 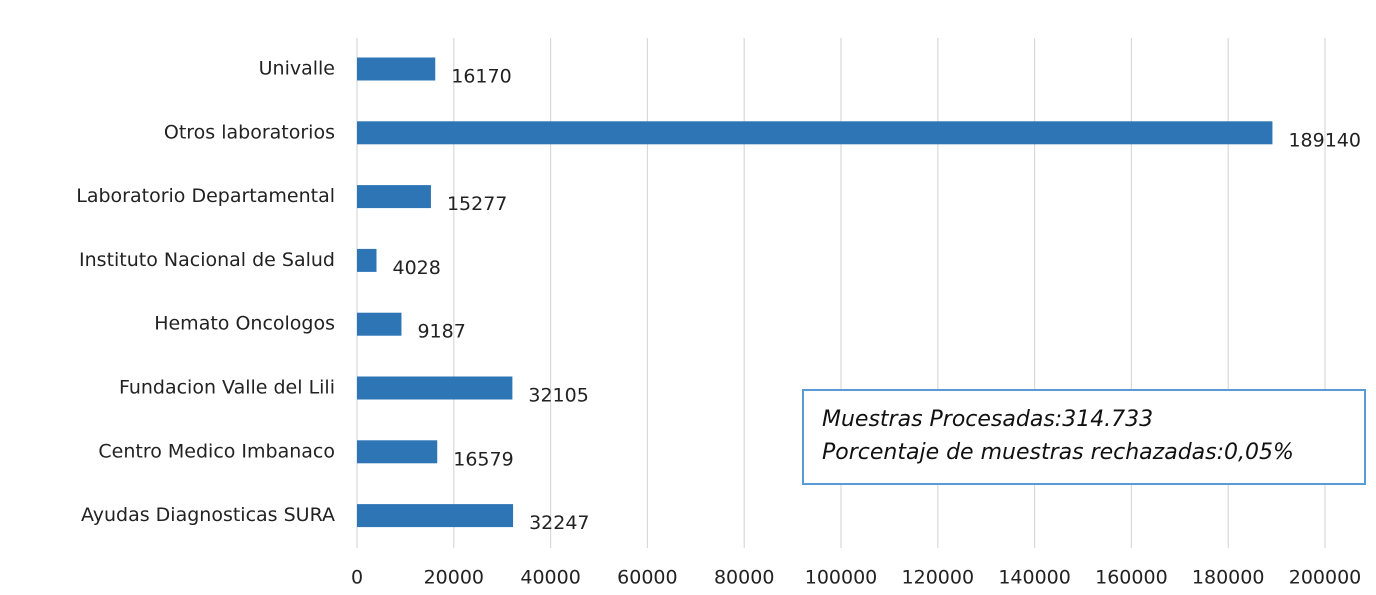 What do you see at coordinates (357, 578) in the screenshot?
I see `x-tick-label: 0` at bounding box center [357, 578].